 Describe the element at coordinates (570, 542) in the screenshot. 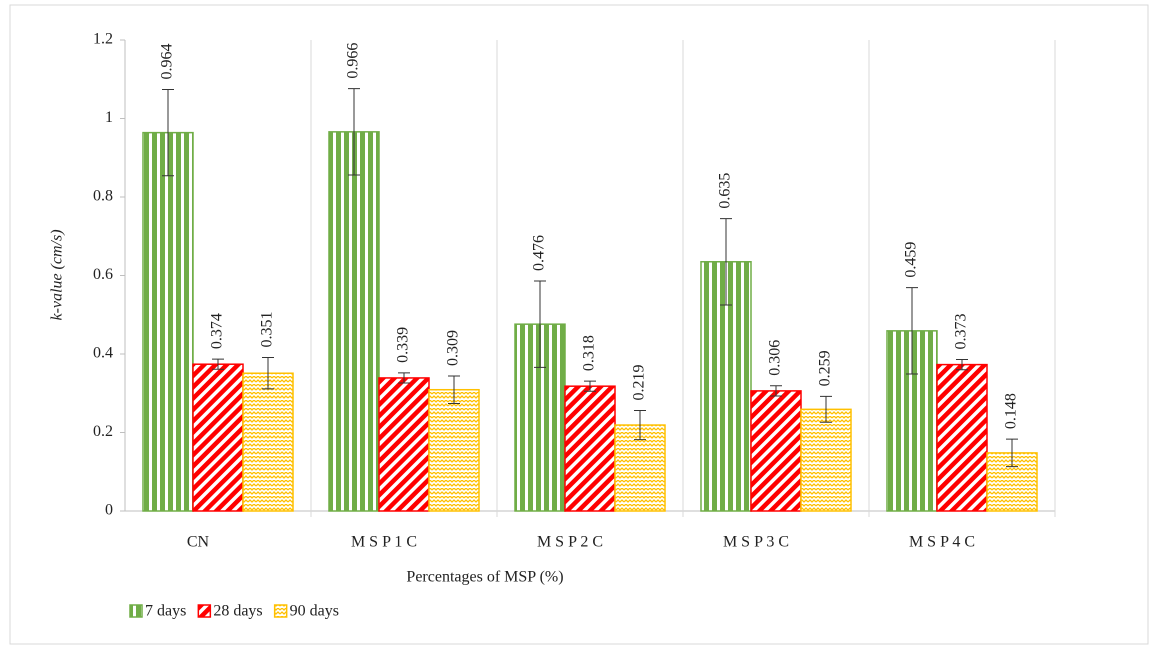

I see `x-tick-label: M S P 2 C` at that location.